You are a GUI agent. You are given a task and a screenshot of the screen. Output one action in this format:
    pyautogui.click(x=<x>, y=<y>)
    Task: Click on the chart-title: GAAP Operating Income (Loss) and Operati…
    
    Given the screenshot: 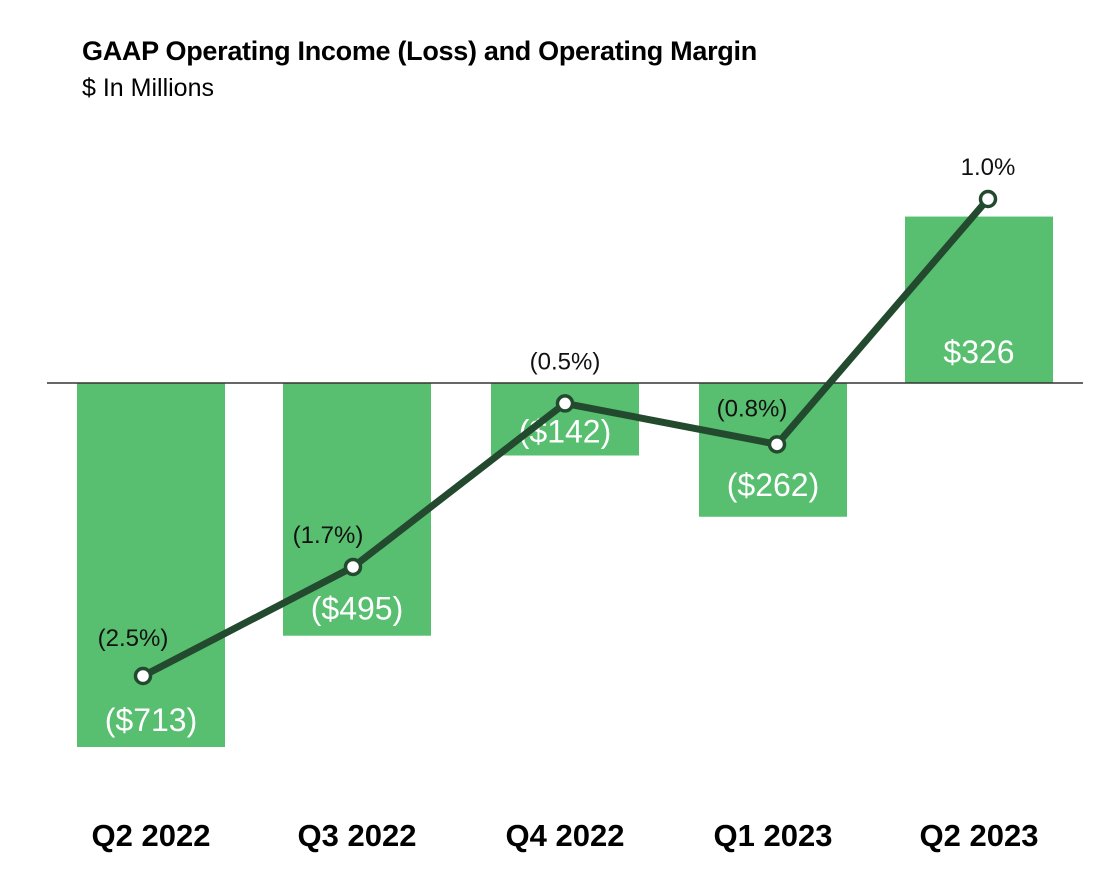 What is the action you would take?
    pyautogui.click(x=419, y=51)
    